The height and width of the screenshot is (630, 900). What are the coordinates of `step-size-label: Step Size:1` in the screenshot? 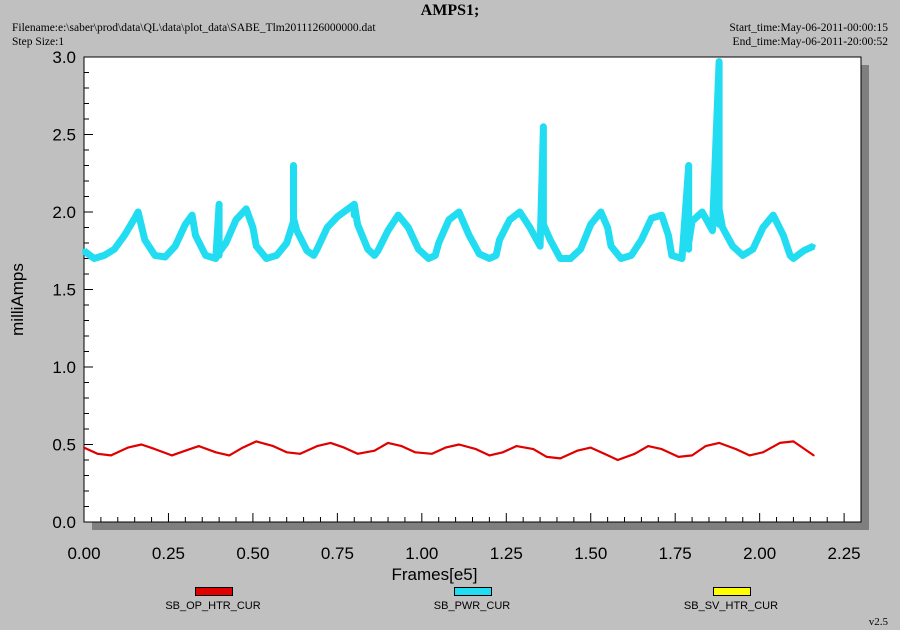 It's located at (38, 42).